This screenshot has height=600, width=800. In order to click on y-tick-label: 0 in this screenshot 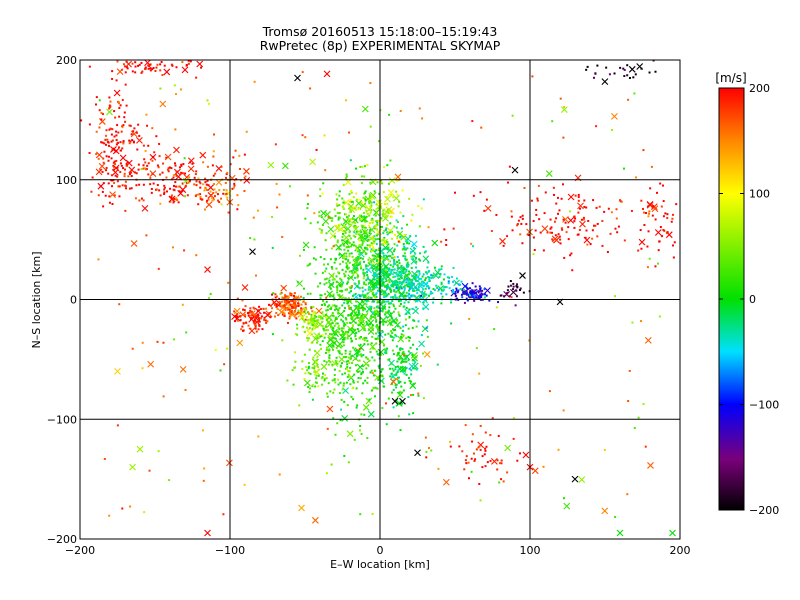, I will do `click(73, 300)`.